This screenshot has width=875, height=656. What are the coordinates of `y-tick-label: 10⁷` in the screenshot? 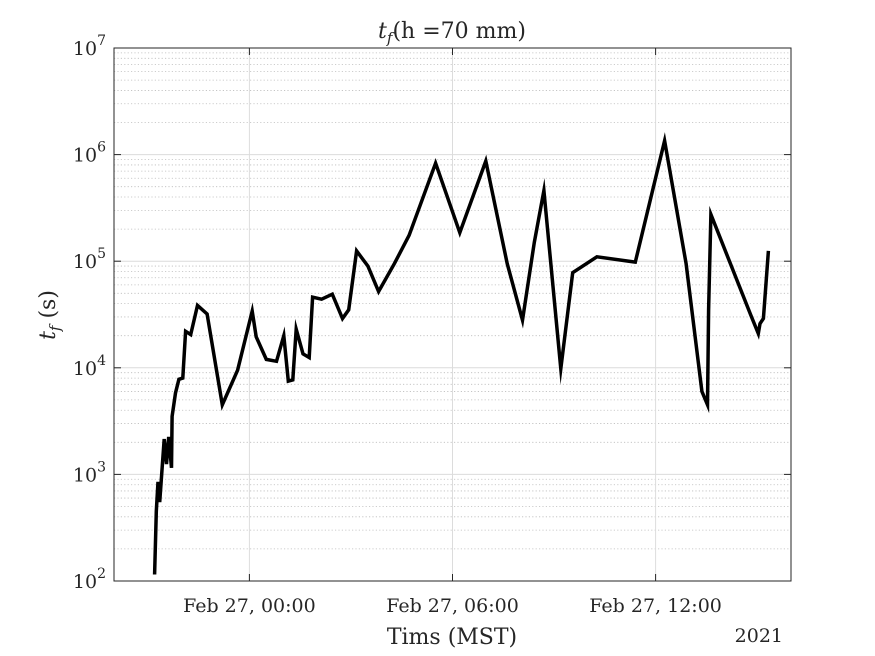 It's located at (89, 46).